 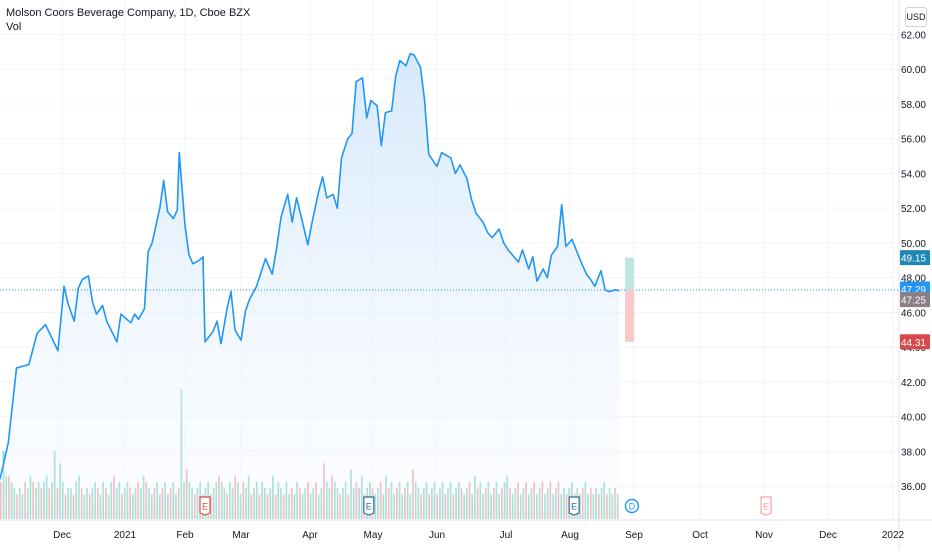 What do you see at coordinates (913, 418) in the screenshot?
I see `y-tick-label: 40.00` at bounding box center [913, 418].